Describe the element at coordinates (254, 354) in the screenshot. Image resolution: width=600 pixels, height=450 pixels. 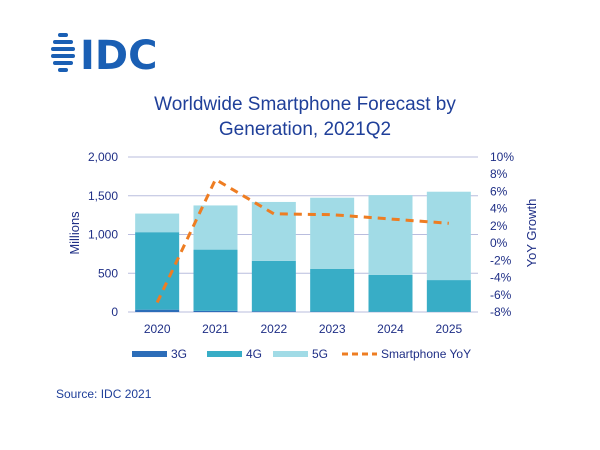
I see `legend-label-4g: 4G` at that location.